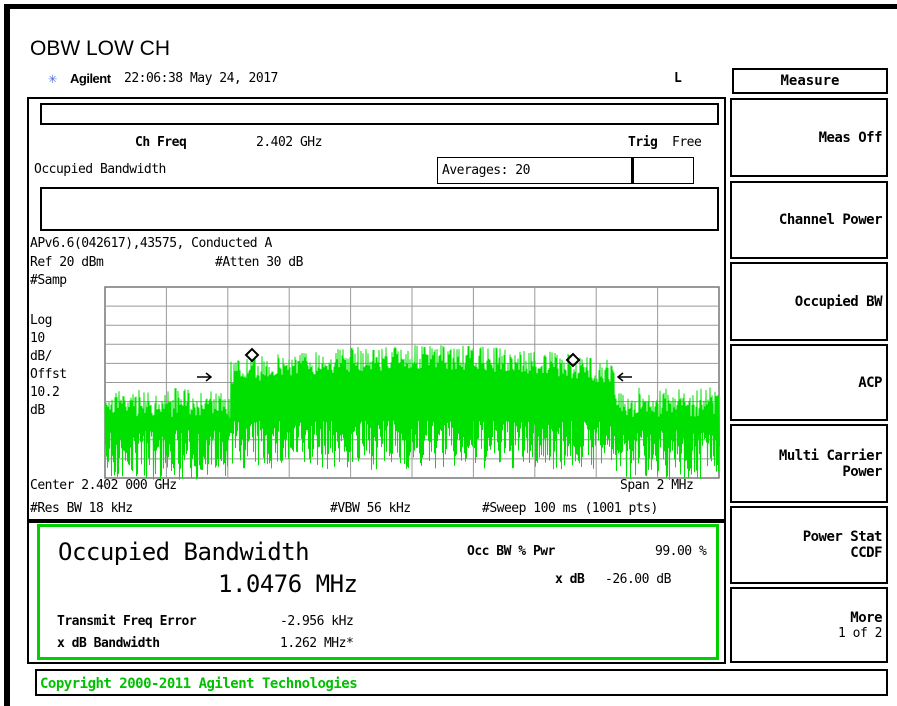  Describe the element at coordinates (289, 142) in the screenshot. I see `value: 2.402 GHz` at that location.